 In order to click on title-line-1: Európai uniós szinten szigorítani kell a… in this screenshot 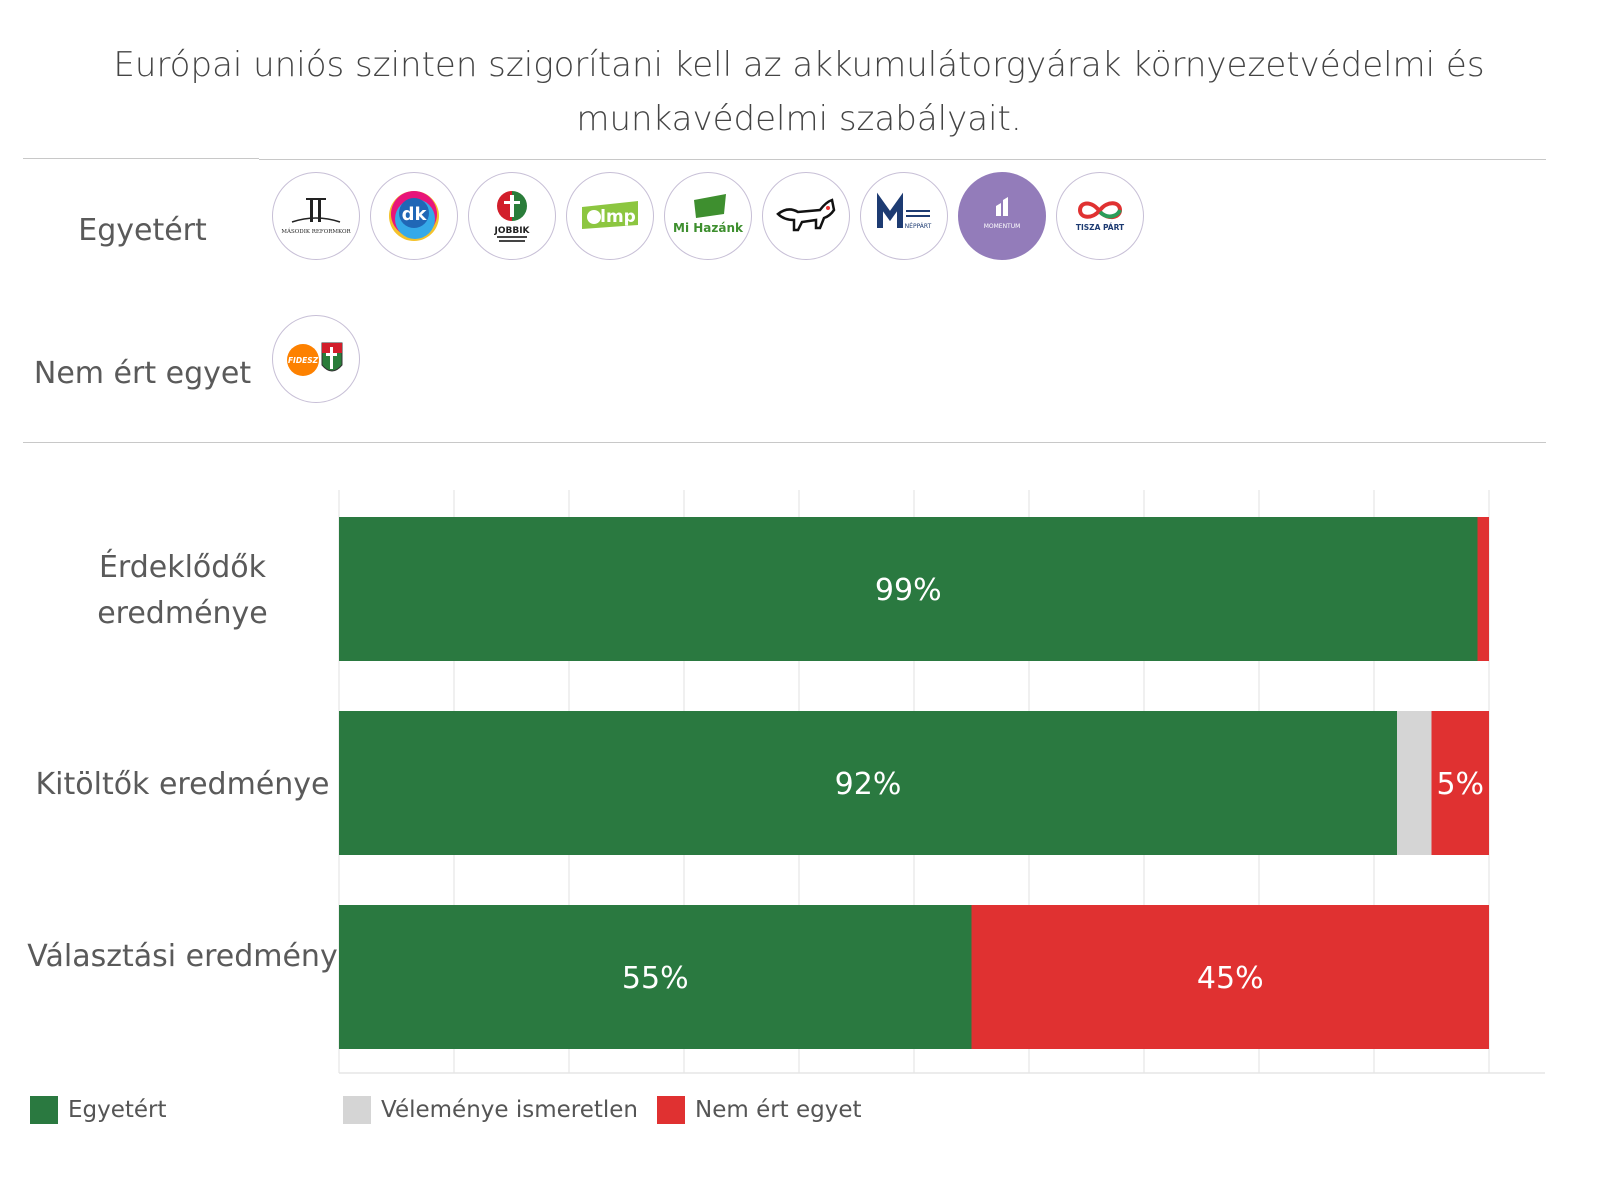, I will do `click(799, 65)`.